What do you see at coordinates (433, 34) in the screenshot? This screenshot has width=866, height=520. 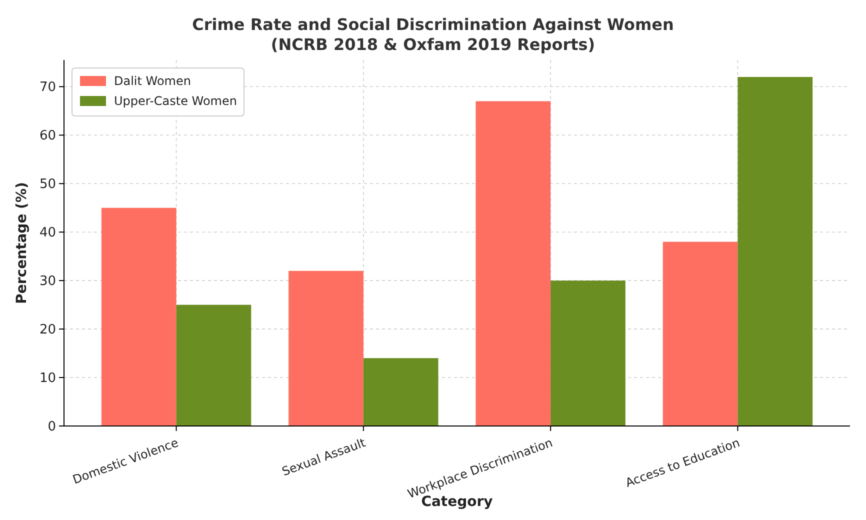 I see `chart-title: Crime Rate and Social Discrimination Against Women (NCRB 2018 & Oxfam 2019 Reports)` at bounding box center [433, 34].